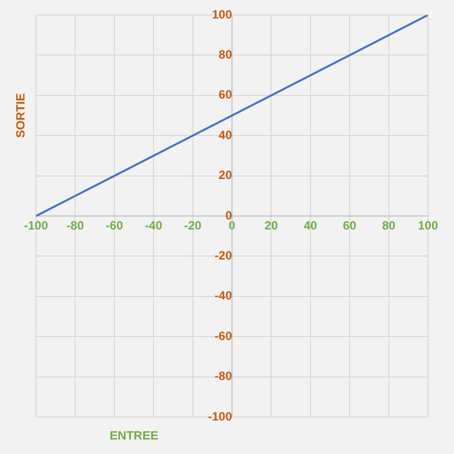 The image size is (454, 454). I want to click on x-tick-label: -60, so click(115, 225).